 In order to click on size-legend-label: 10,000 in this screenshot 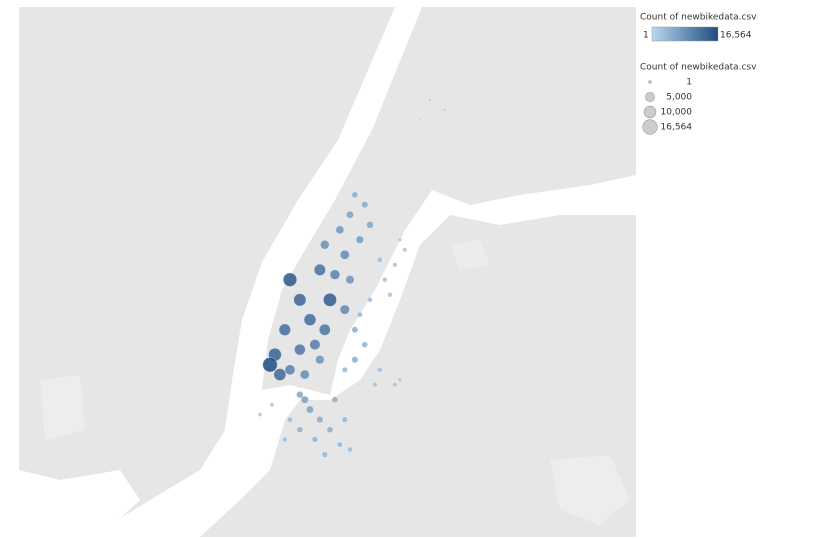, I will do `click(677, 113)`.